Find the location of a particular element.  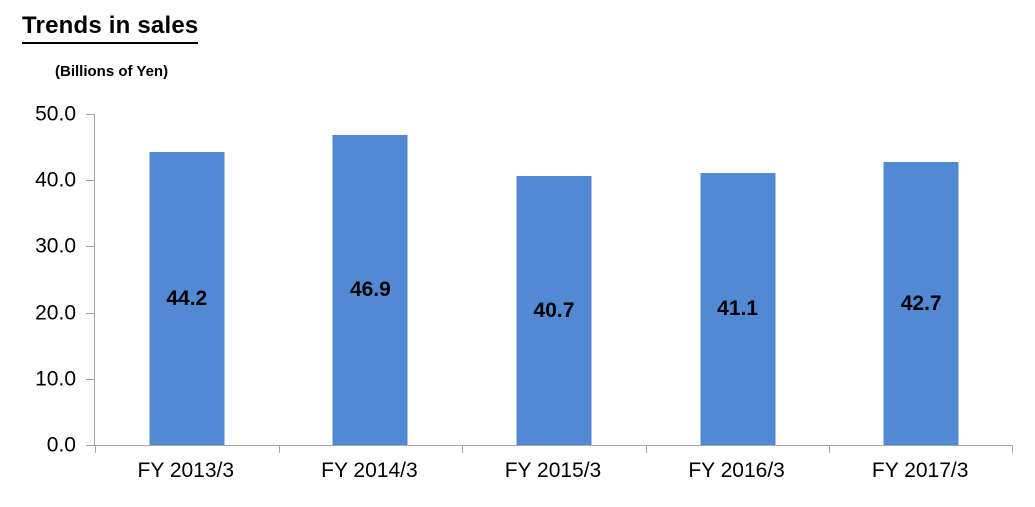

category-slot: 42.7 is located at coordinates (921, 279).